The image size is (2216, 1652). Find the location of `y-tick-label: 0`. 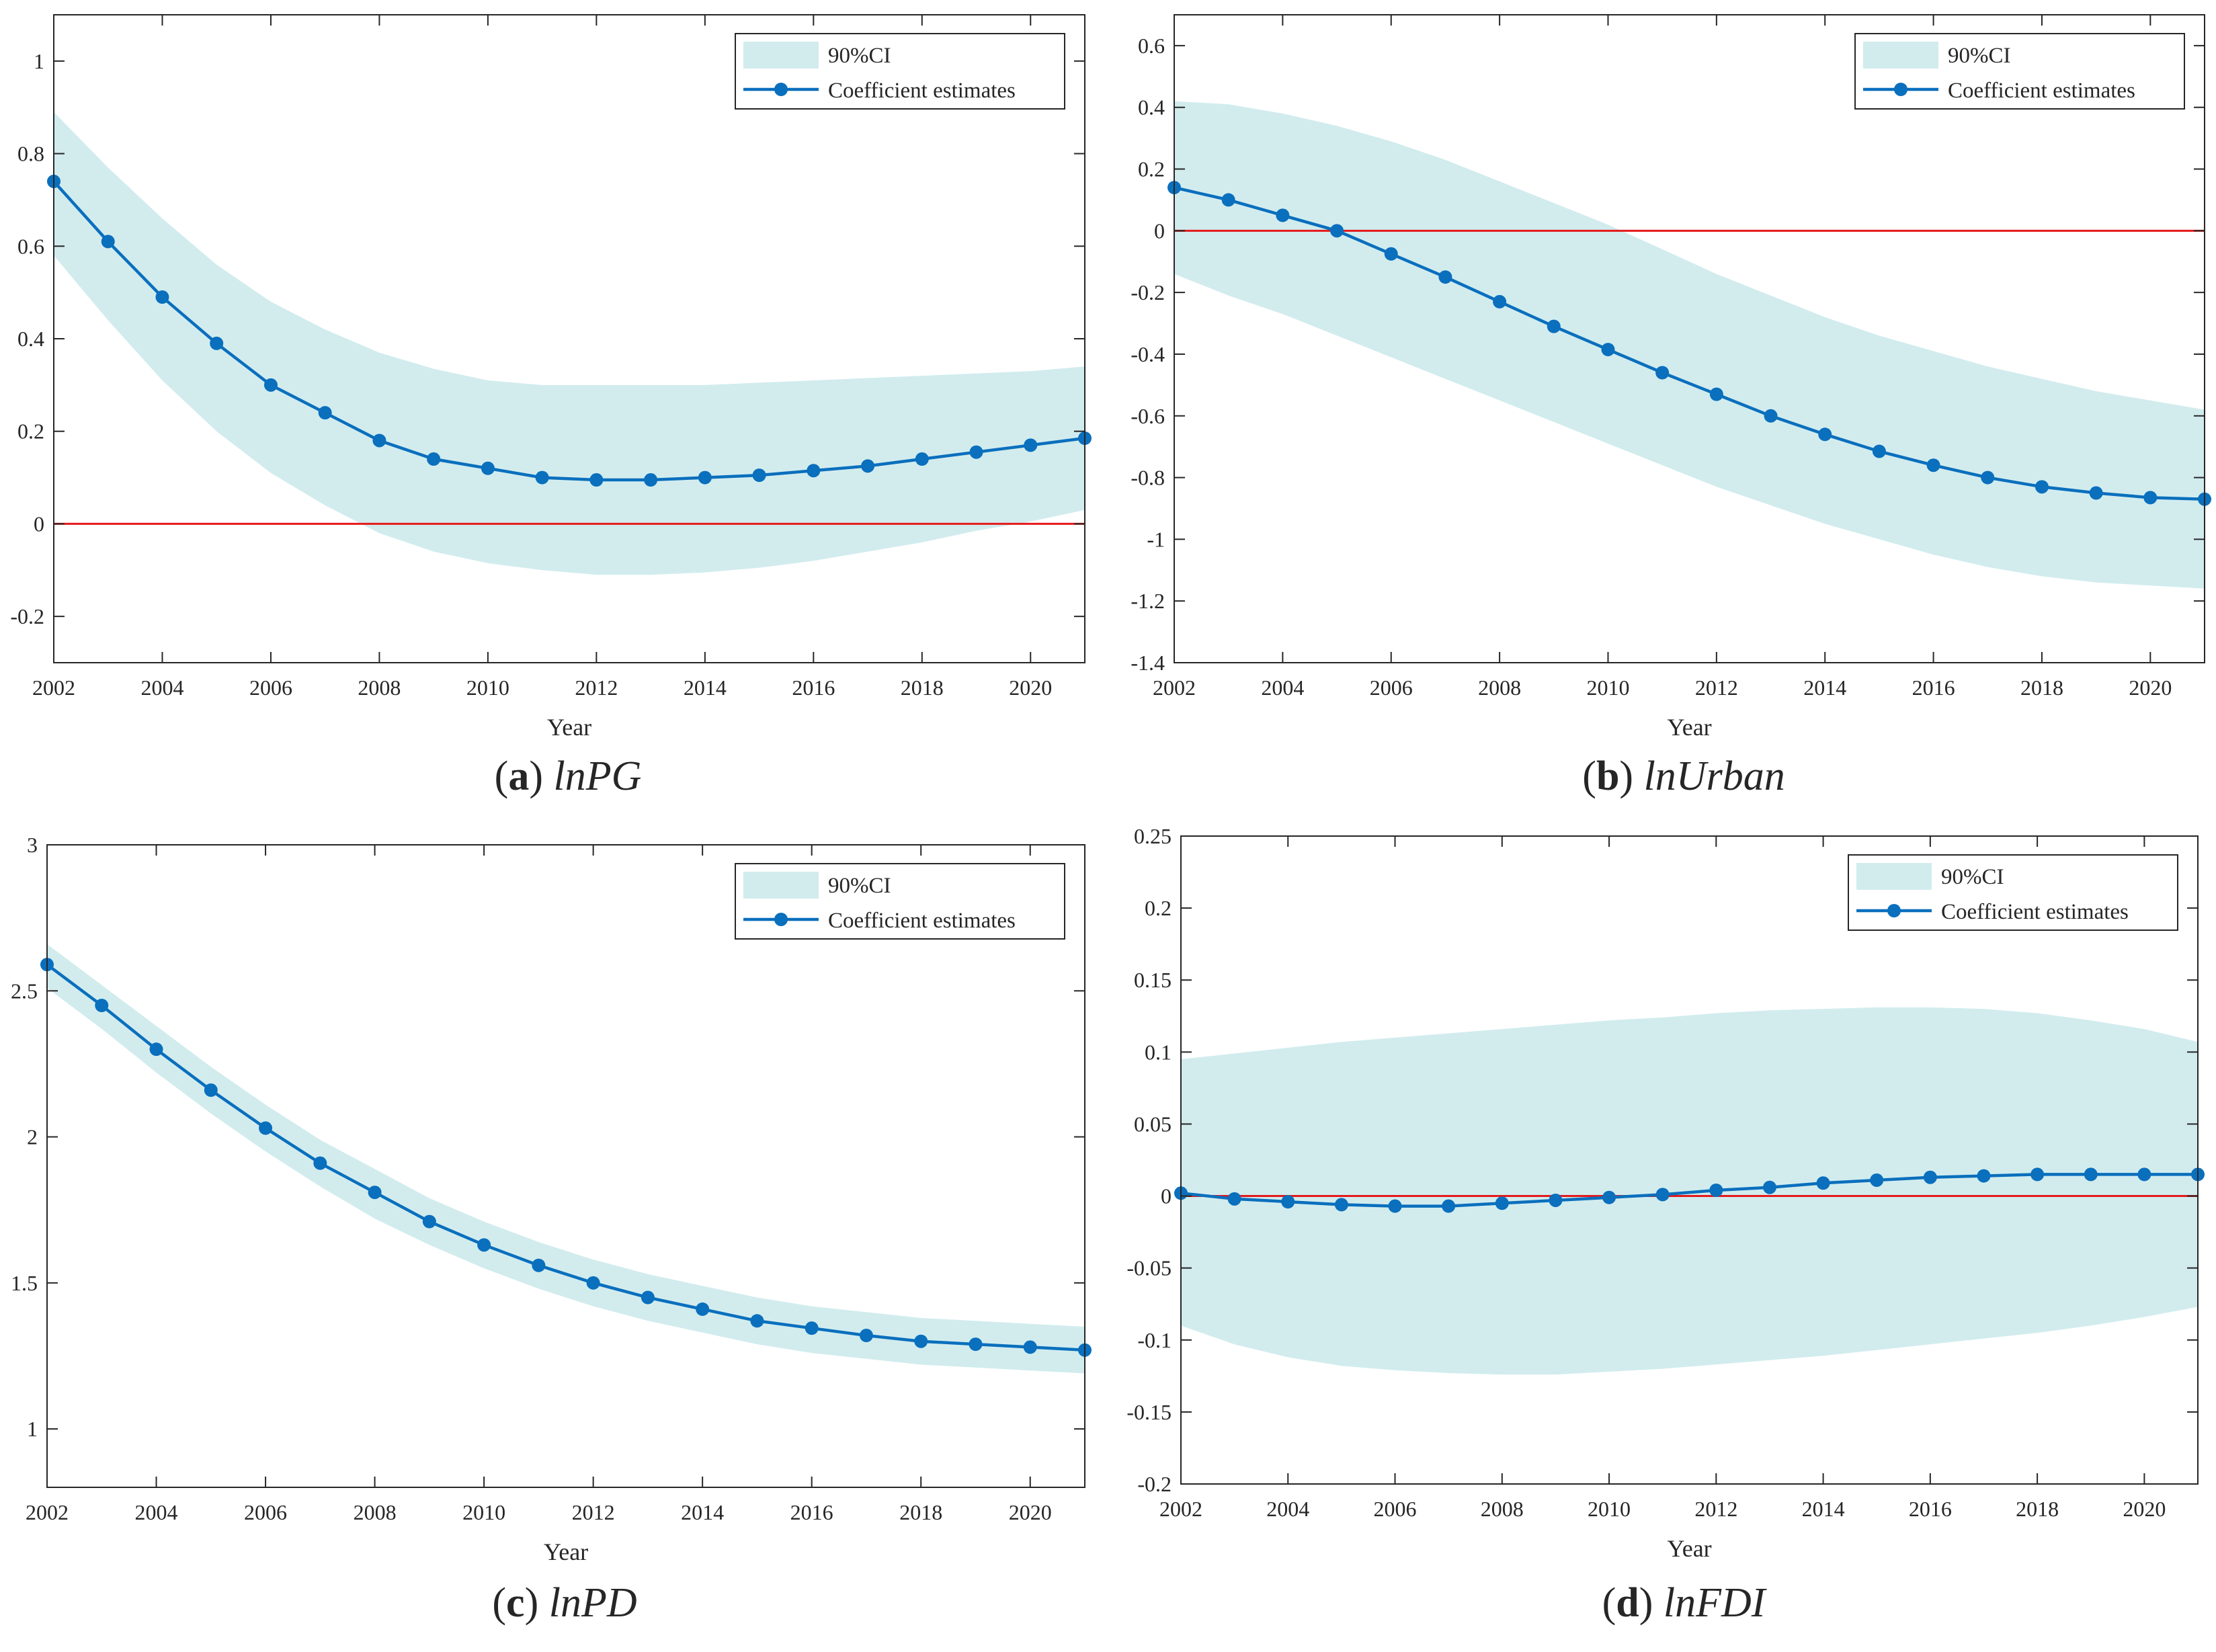

y-tick-label: 0 is located at coordinates (39, 523).